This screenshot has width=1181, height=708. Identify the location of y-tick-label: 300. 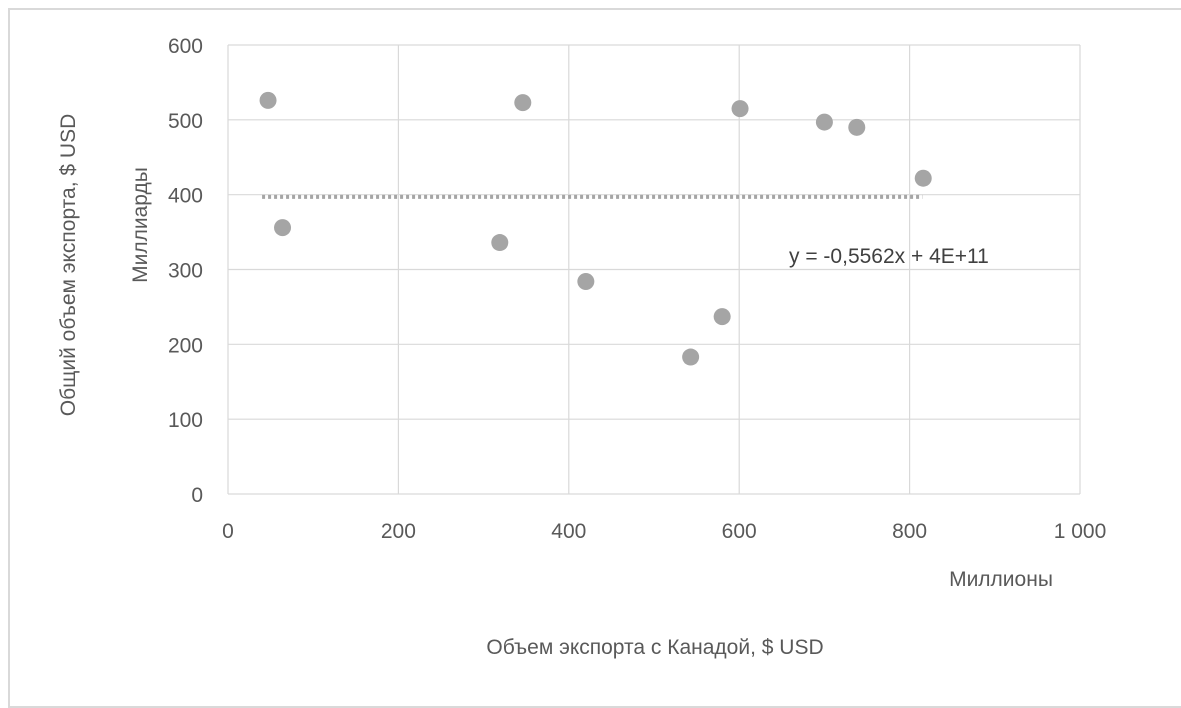
(185, 271).